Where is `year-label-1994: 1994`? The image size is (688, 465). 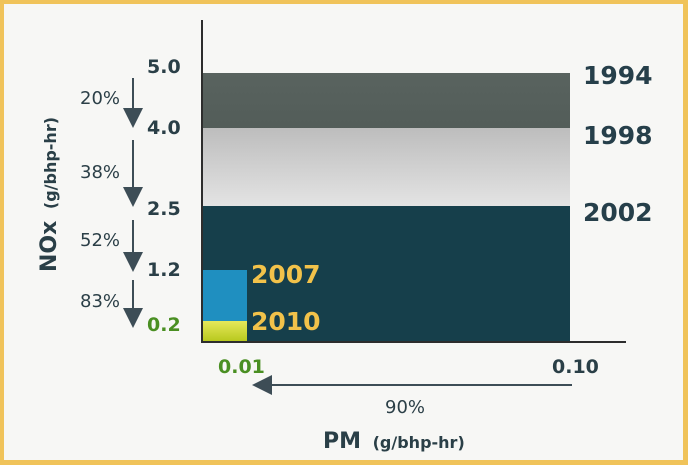
year-label-1994: 1994 is located at coordinates (618, 75).